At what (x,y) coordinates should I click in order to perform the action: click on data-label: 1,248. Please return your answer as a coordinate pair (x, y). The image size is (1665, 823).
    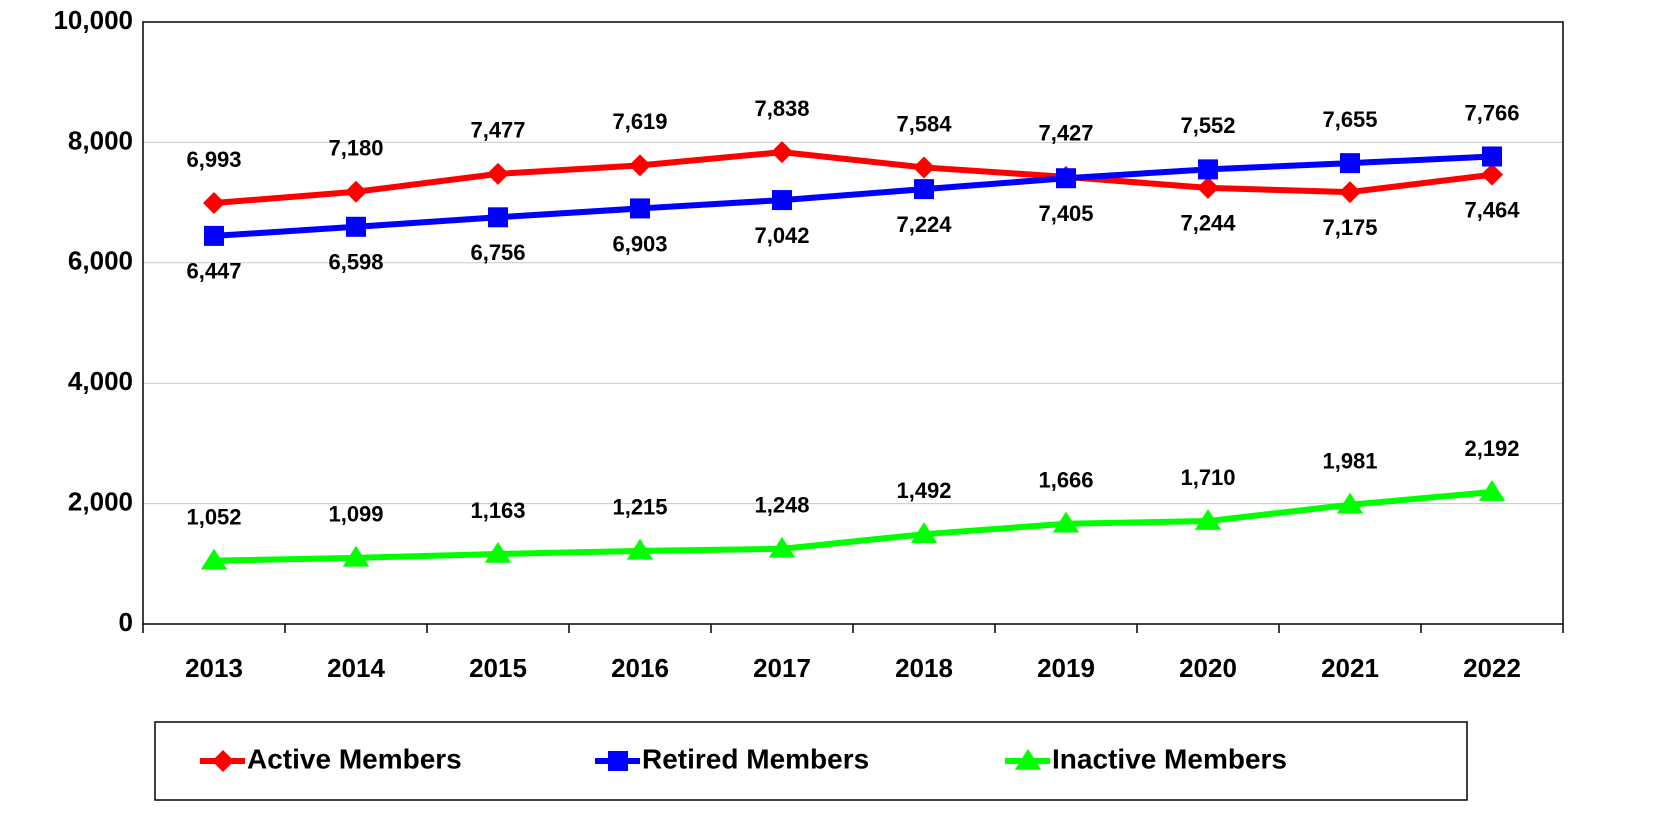
    Looking at the image, I should click on (781, 505).